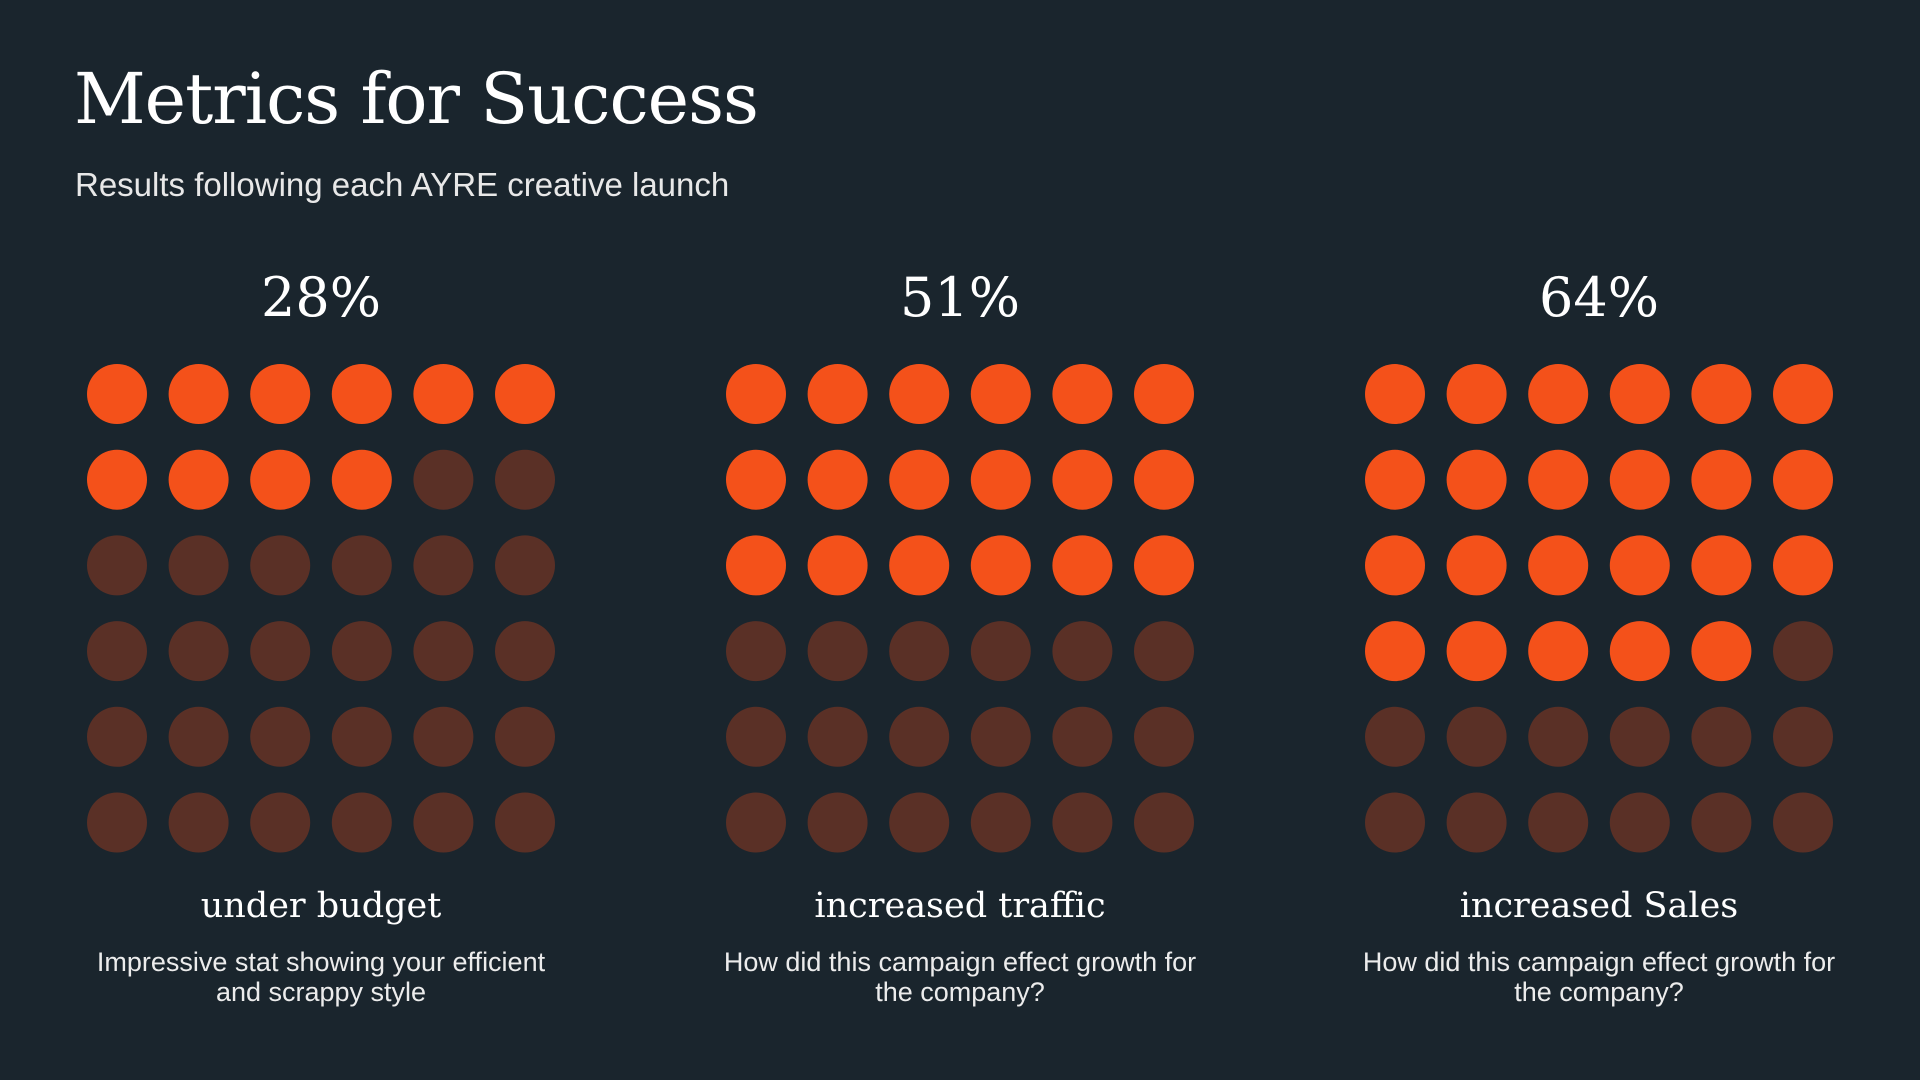 The height and width of the screenshot is (1080, 1920). Describe the element at coordinates (1599, 906) in the screenshot. I see `metric-label: increased Sales` at that location.